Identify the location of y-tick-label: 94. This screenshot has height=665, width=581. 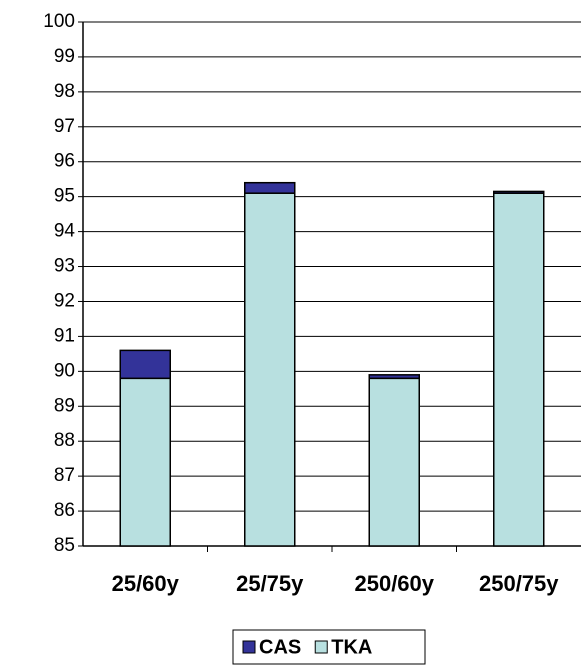
(65, 231).